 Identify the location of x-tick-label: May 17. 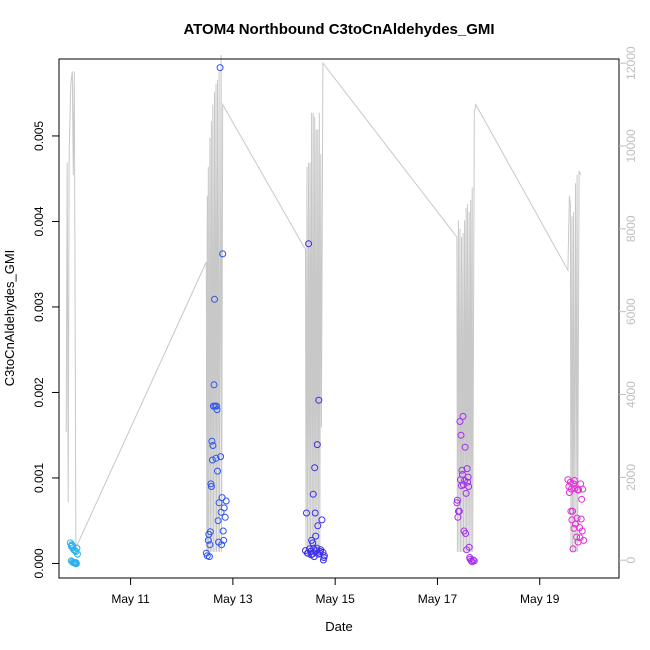
(438, 599).